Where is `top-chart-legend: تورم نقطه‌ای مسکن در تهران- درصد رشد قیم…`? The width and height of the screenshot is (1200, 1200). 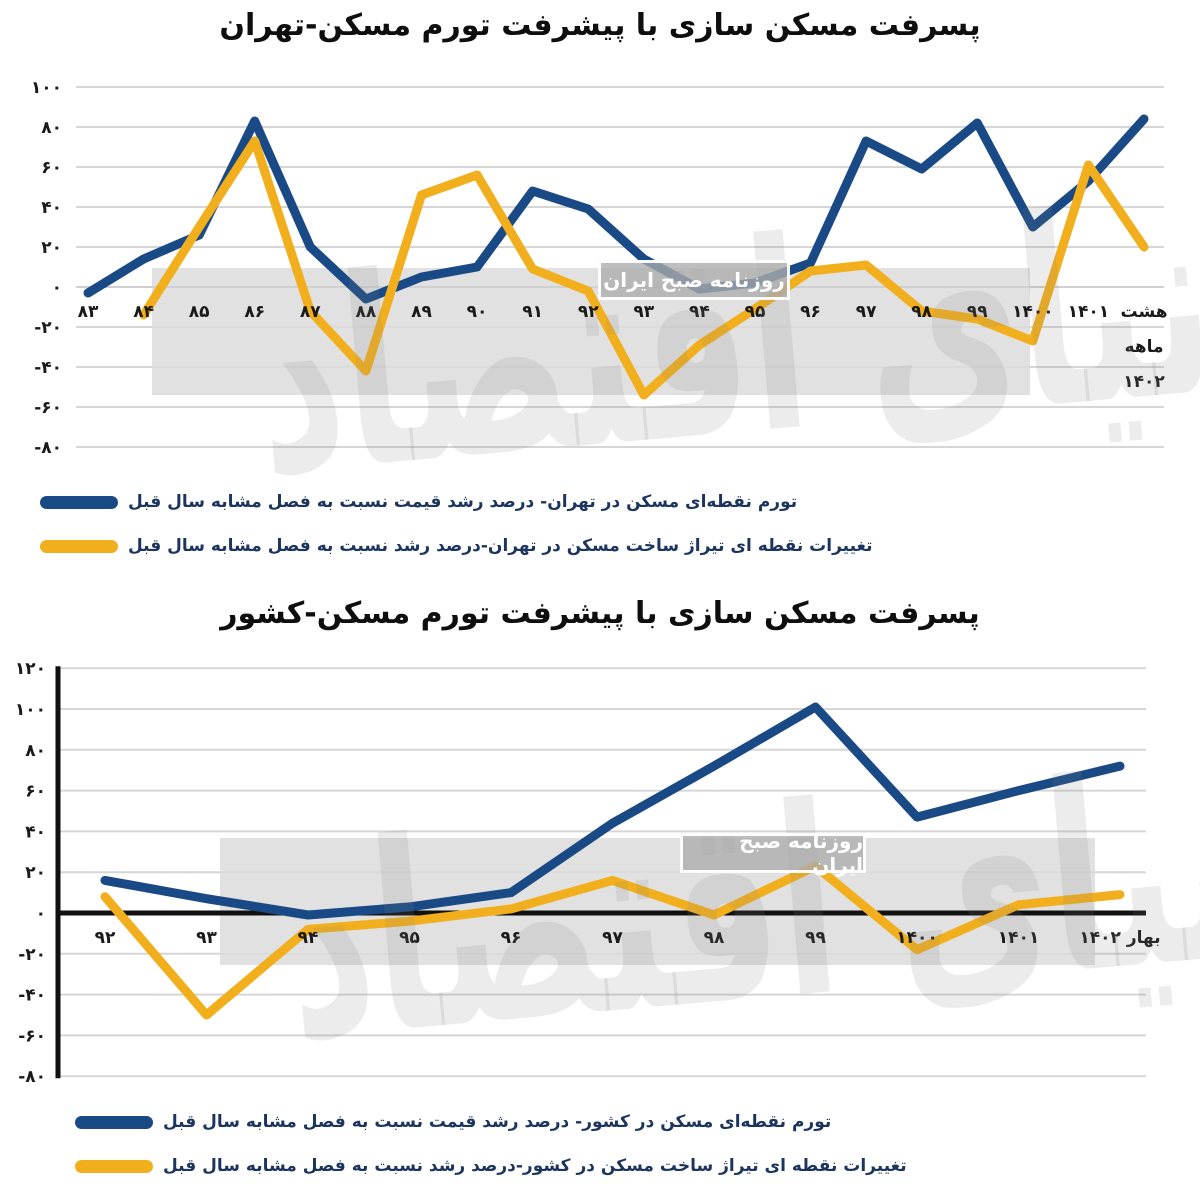
top-chart-legend: تورم نقطه‌ای مسکن در تهران- درصد رشد قیم… is located at coordinates (456, 524).